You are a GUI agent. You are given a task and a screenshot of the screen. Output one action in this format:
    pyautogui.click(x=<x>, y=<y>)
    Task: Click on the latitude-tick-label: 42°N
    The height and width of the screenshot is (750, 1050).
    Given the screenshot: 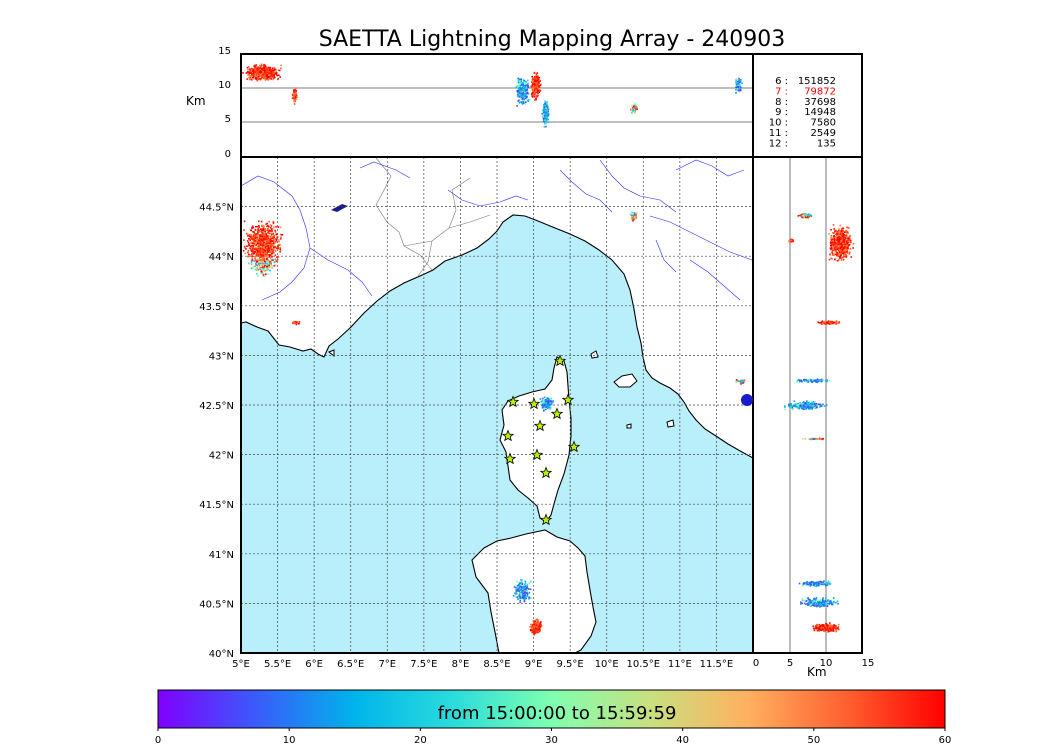 What is the action you would take?
    pyautogui.click(x=221, y=456)
    